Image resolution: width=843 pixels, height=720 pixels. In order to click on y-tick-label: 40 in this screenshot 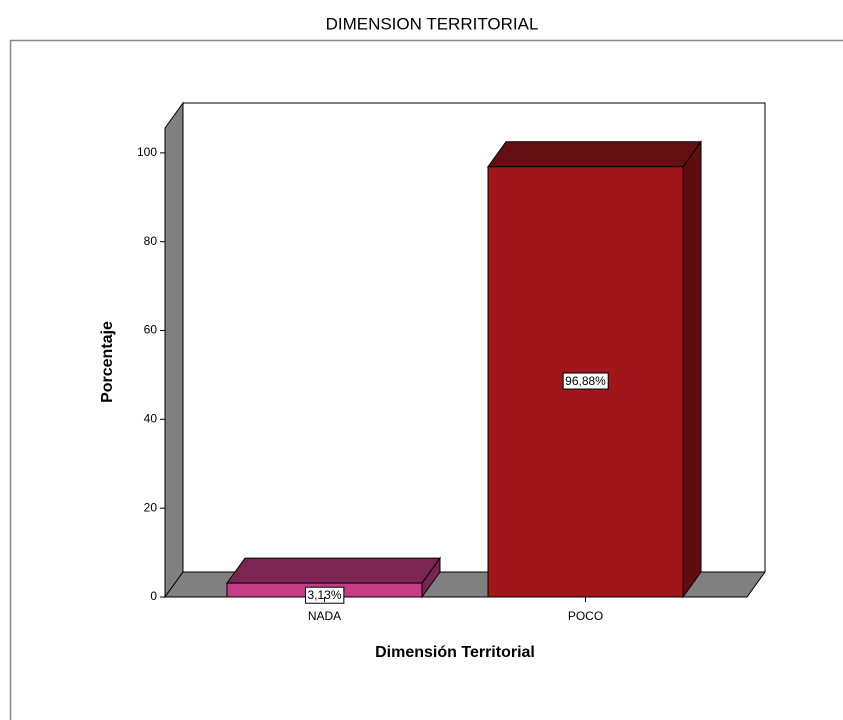, I will do `click(151, 419)`.